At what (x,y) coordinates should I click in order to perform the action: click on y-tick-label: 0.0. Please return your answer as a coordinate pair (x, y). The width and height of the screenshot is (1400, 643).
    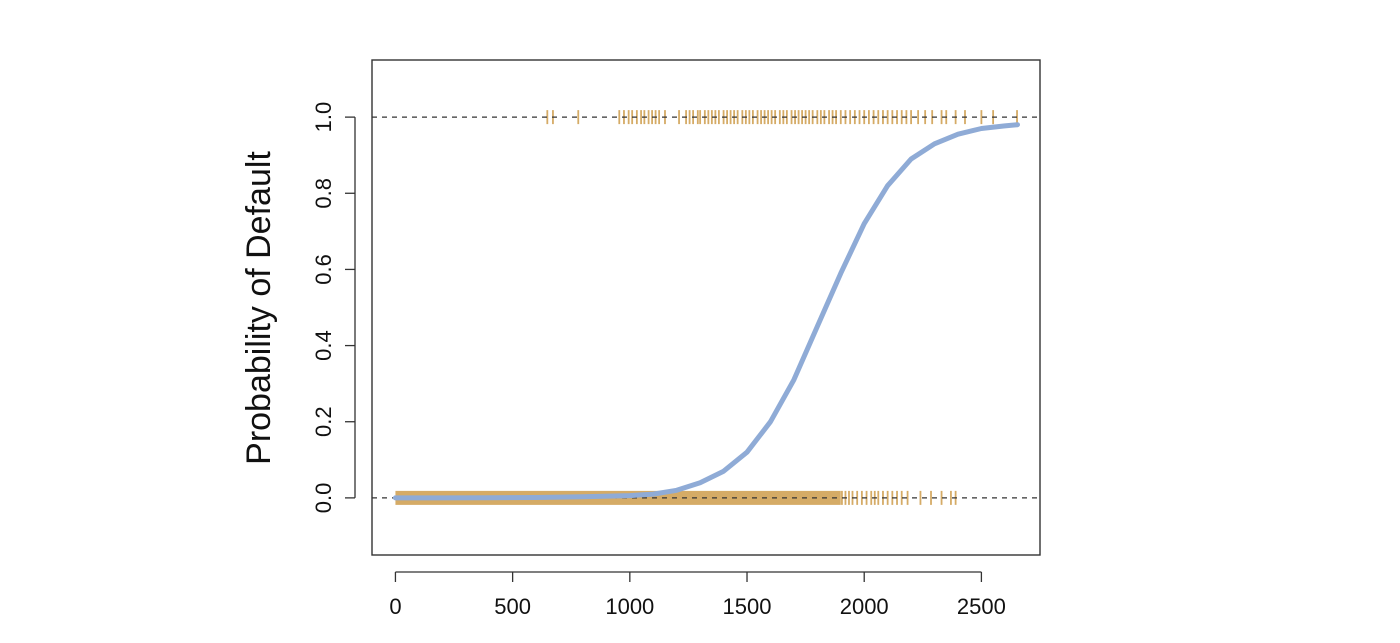
    Looking at the image, I should click on (323, 498).